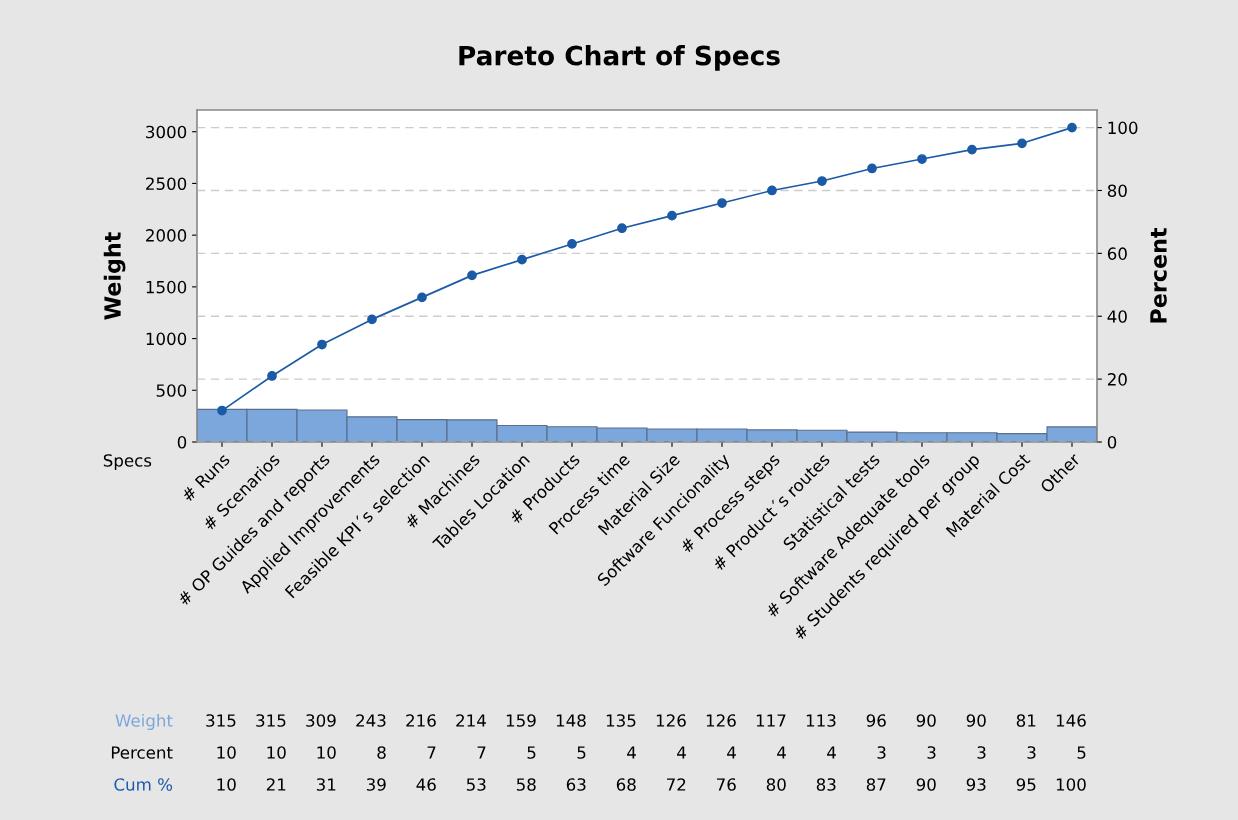  I want to click on data-label: 243, so click(371, 720).